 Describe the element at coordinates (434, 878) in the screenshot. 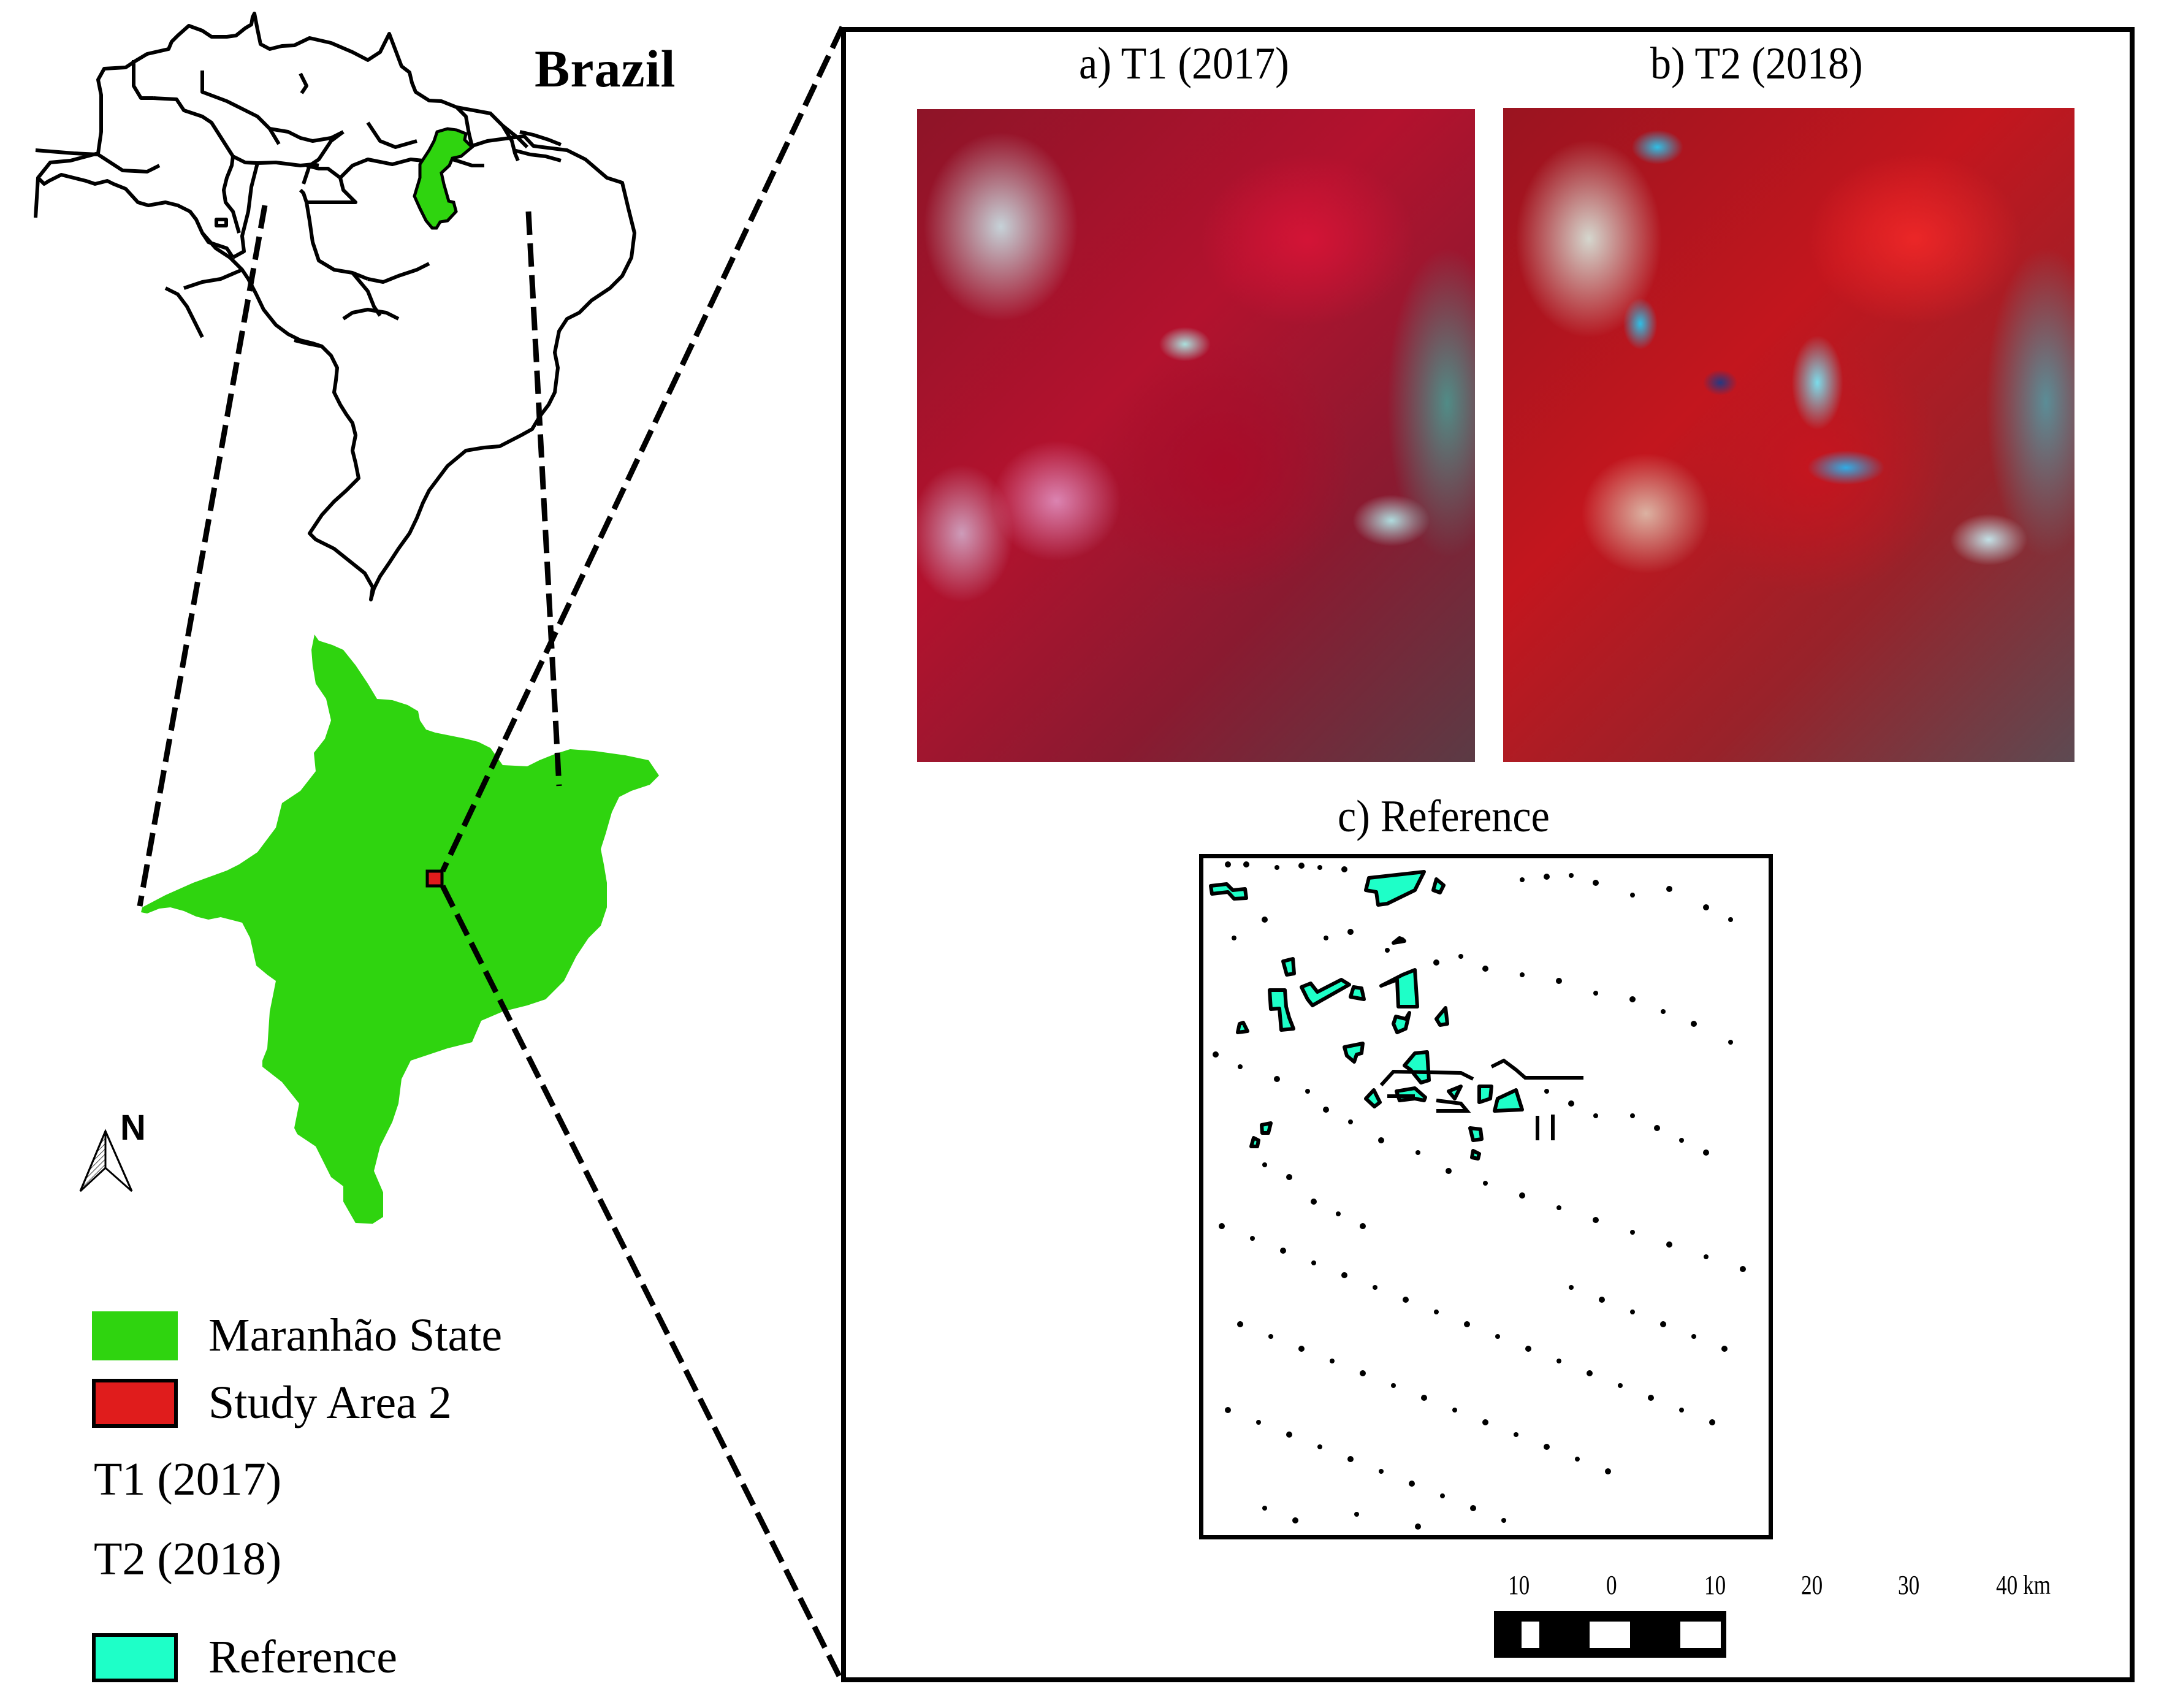

I see `study-area-2-marker` at that location.